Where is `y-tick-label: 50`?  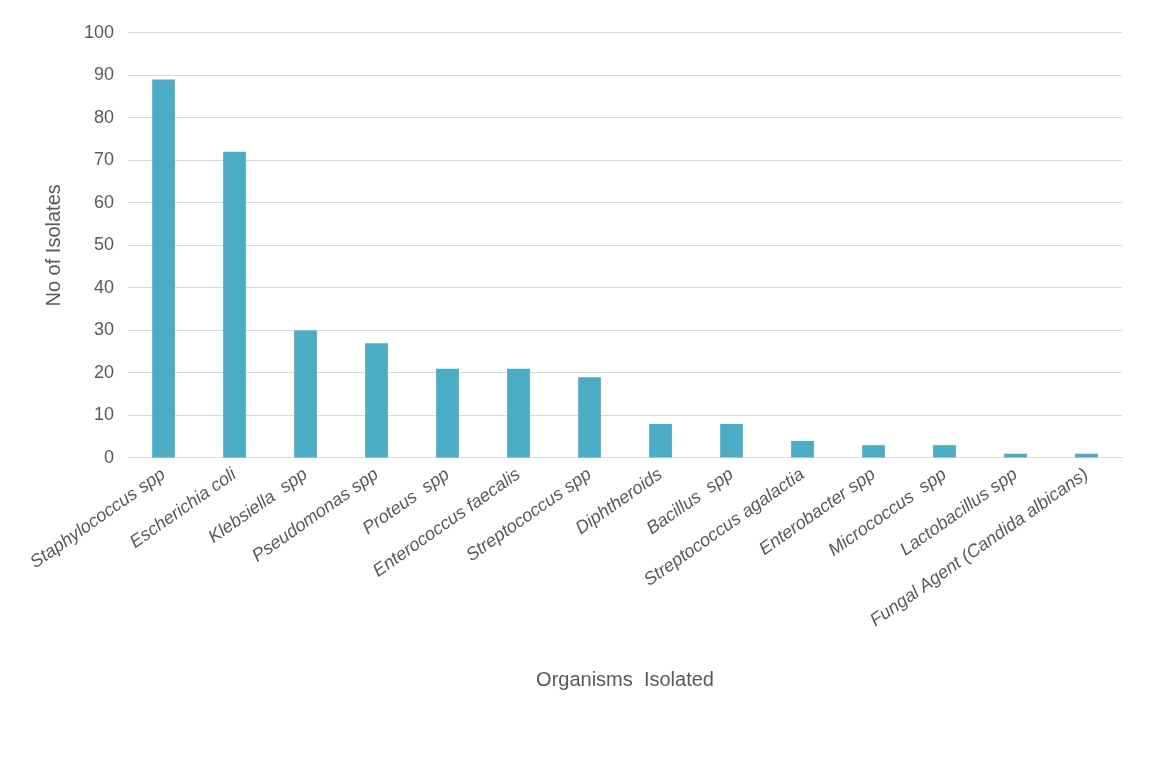
y-tick-label: 50 is located at coordinates (104, 244).